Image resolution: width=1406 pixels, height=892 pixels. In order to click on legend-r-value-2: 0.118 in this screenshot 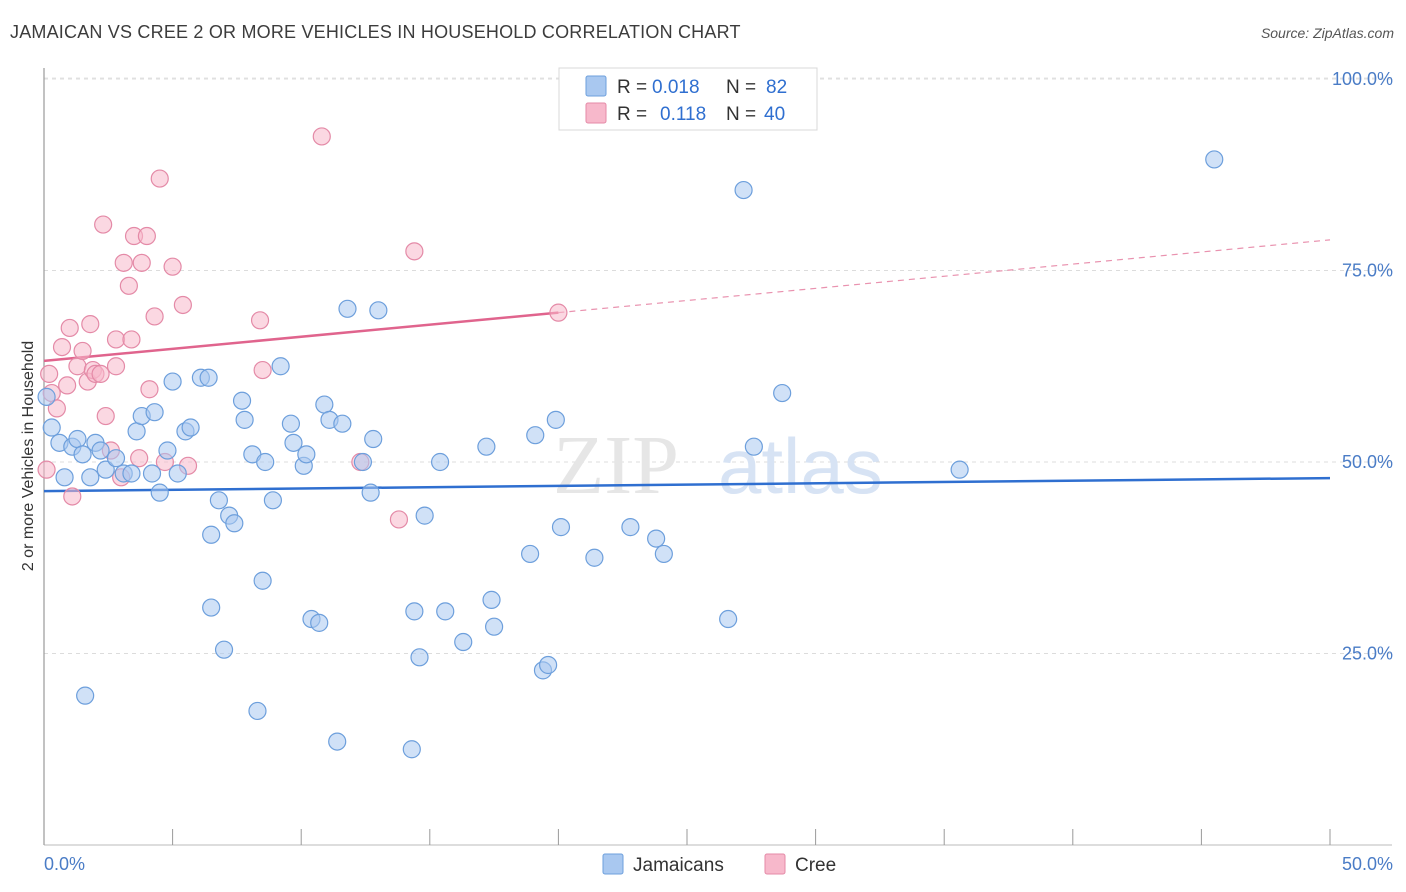, I will do `click(683, 114)`.